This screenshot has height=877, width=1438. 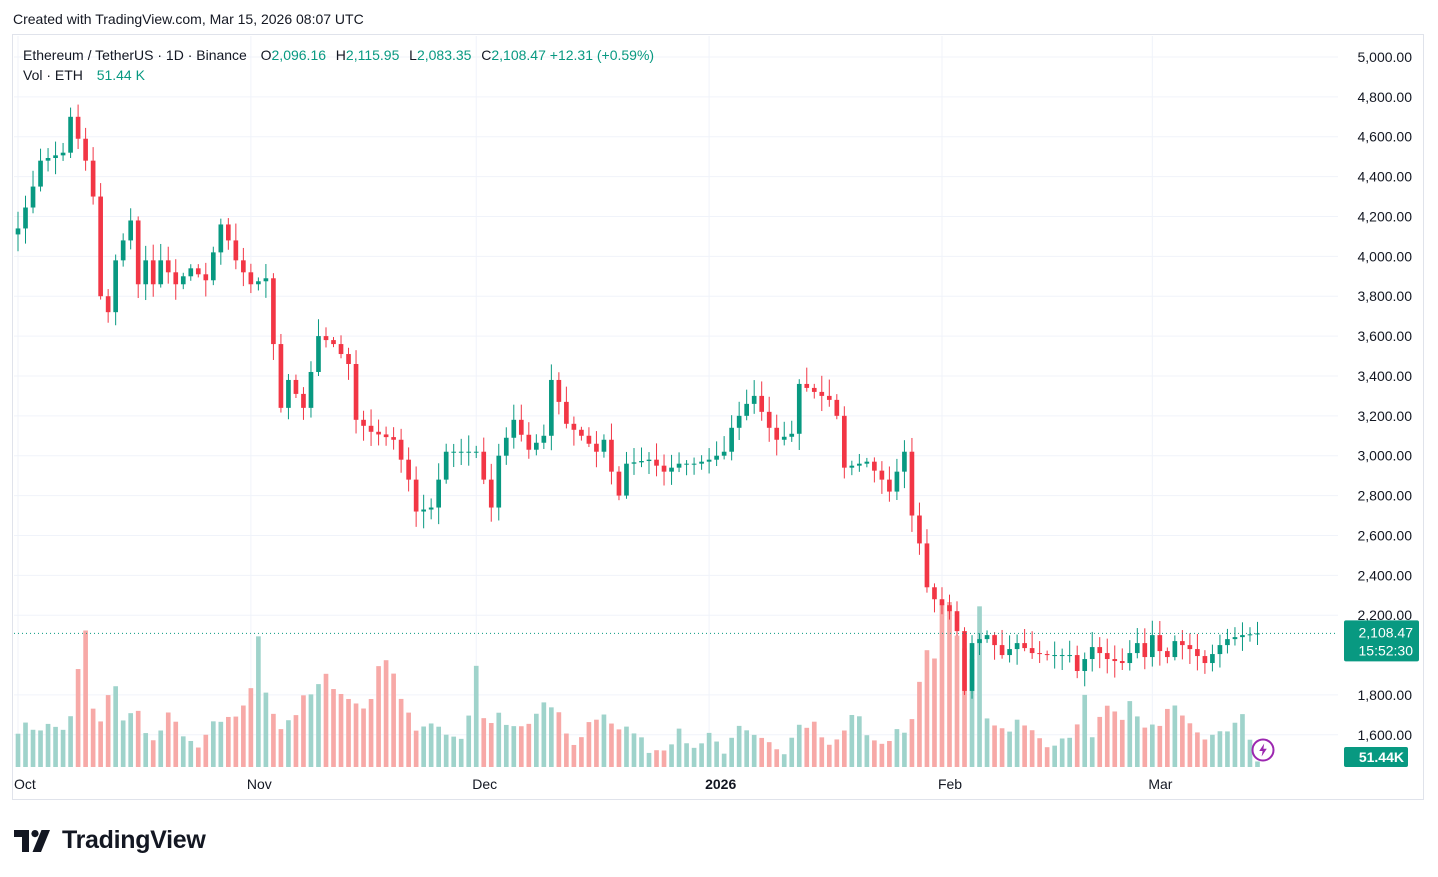 I want to click on y-tick-label: 4,400.00, so click(x=1385, y=177).